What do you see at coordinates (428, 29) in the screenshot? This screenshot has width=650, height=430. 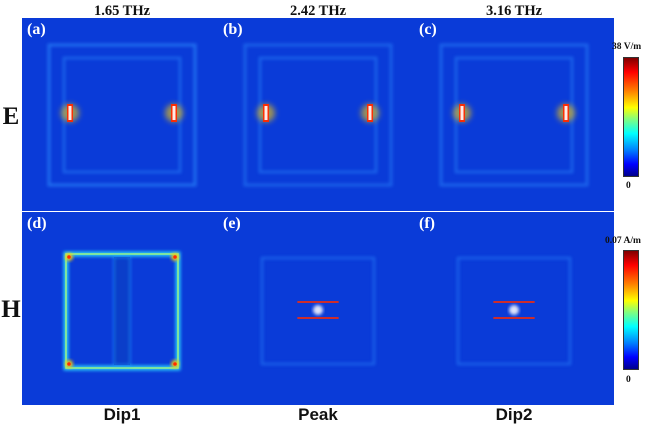 I see `panel-tag: (c)` at bounding box center [428, 29].